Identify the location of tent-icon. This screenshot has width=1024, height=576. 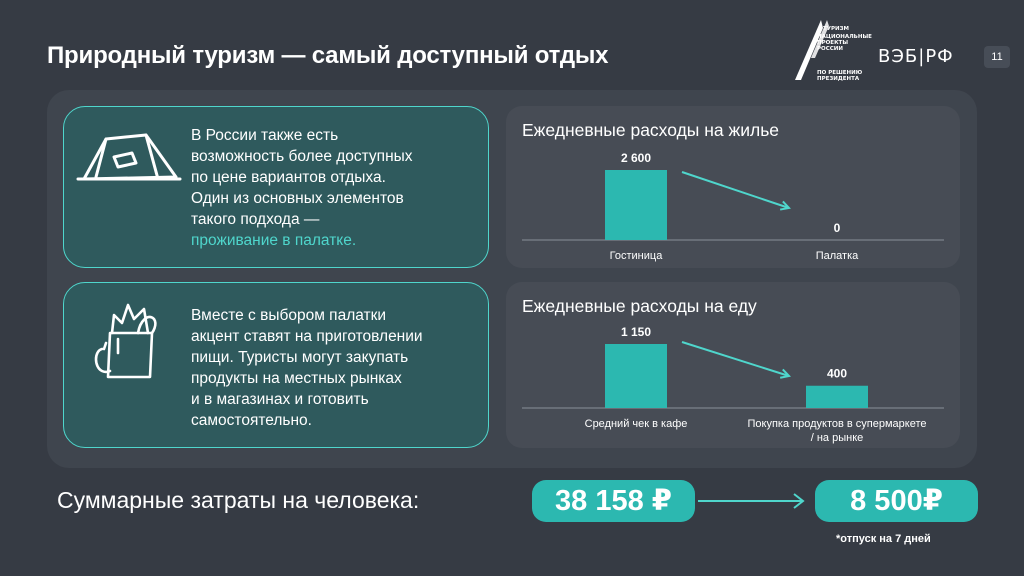
(129, 157).